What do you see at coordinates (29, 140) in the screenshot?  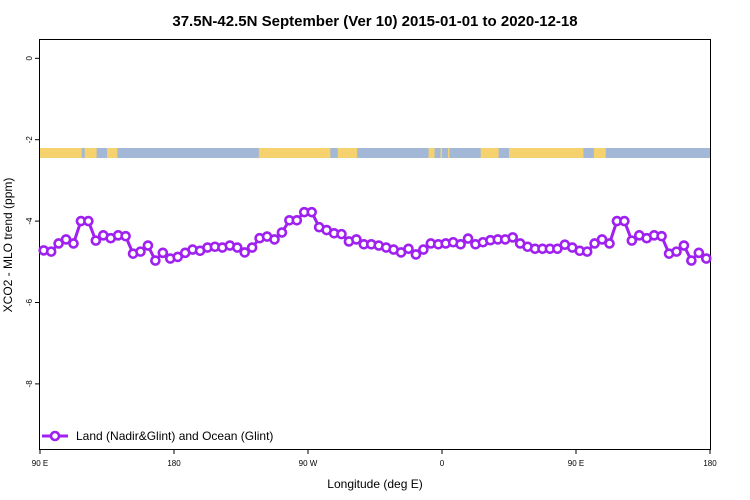 I see `y-tick-label: -2` at bounding box center [29, 140].